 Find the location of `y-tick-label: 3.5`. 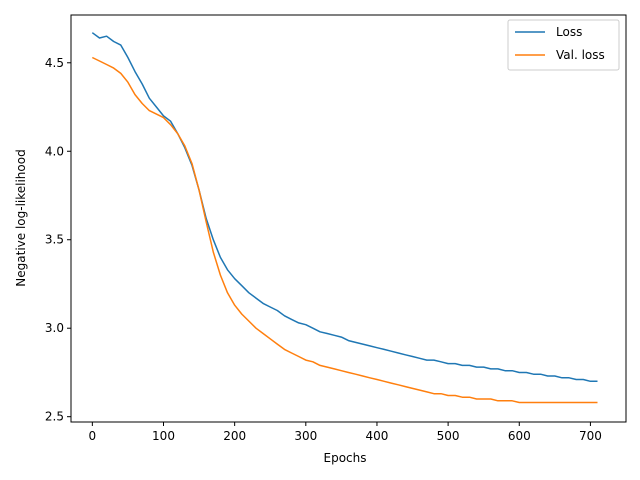

y-tick-label: 3.5 is located at coordinates (54, 240).